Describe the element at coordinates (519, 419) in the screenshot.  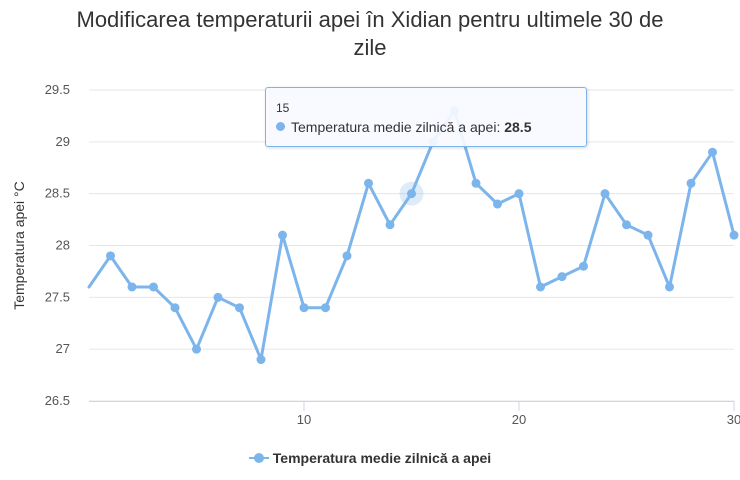
I see `x-tick-label: 20` at that location.